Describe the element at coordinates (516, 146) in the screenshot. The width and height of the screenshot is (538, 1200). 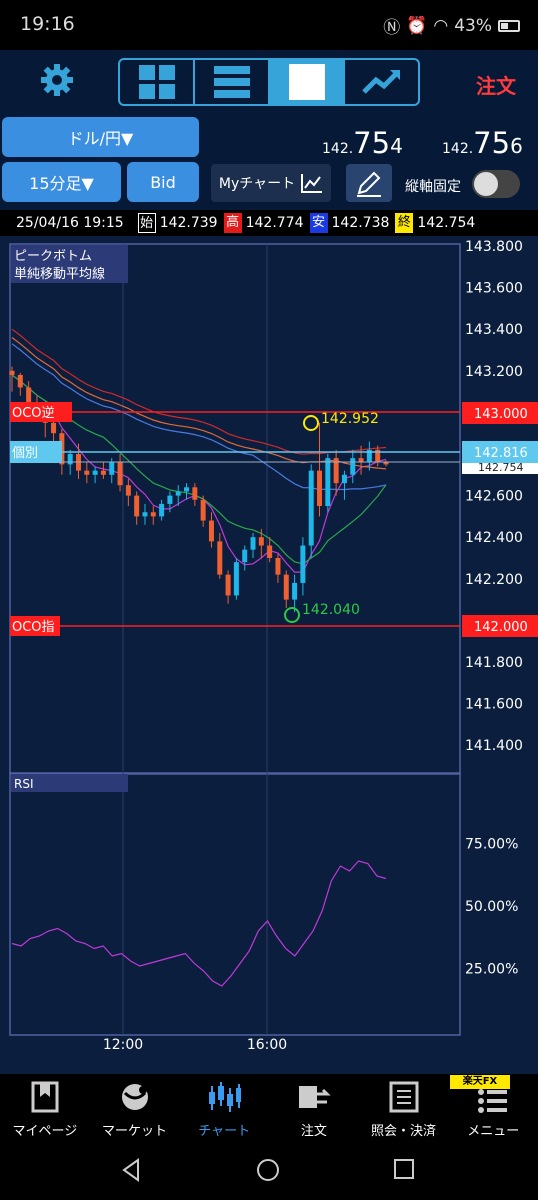
I see `ask-last: 6` at that location.